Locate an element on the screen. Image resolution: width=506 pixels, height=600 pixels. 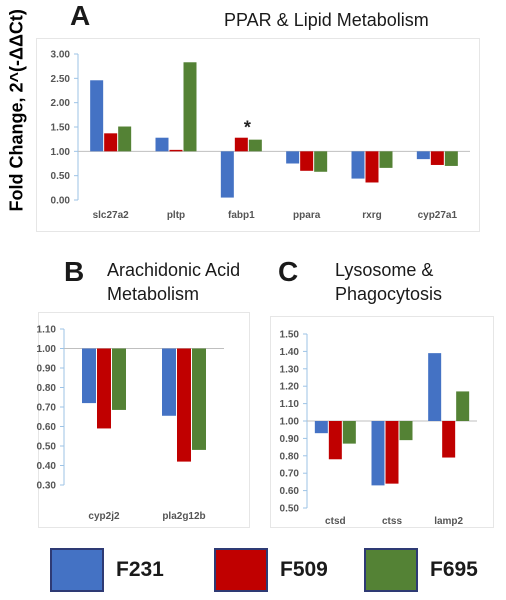
b-bar-cyp2j2-f695 is located at coordinates (119, 379).